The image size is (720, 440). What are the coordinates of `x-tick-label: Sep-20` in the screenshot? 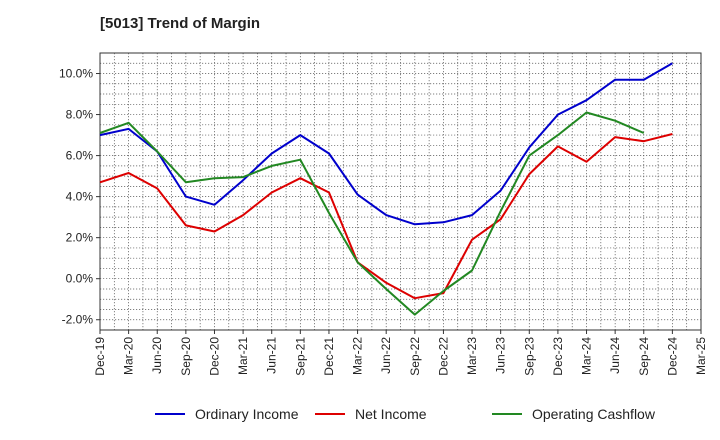 It's located at (186, 356).